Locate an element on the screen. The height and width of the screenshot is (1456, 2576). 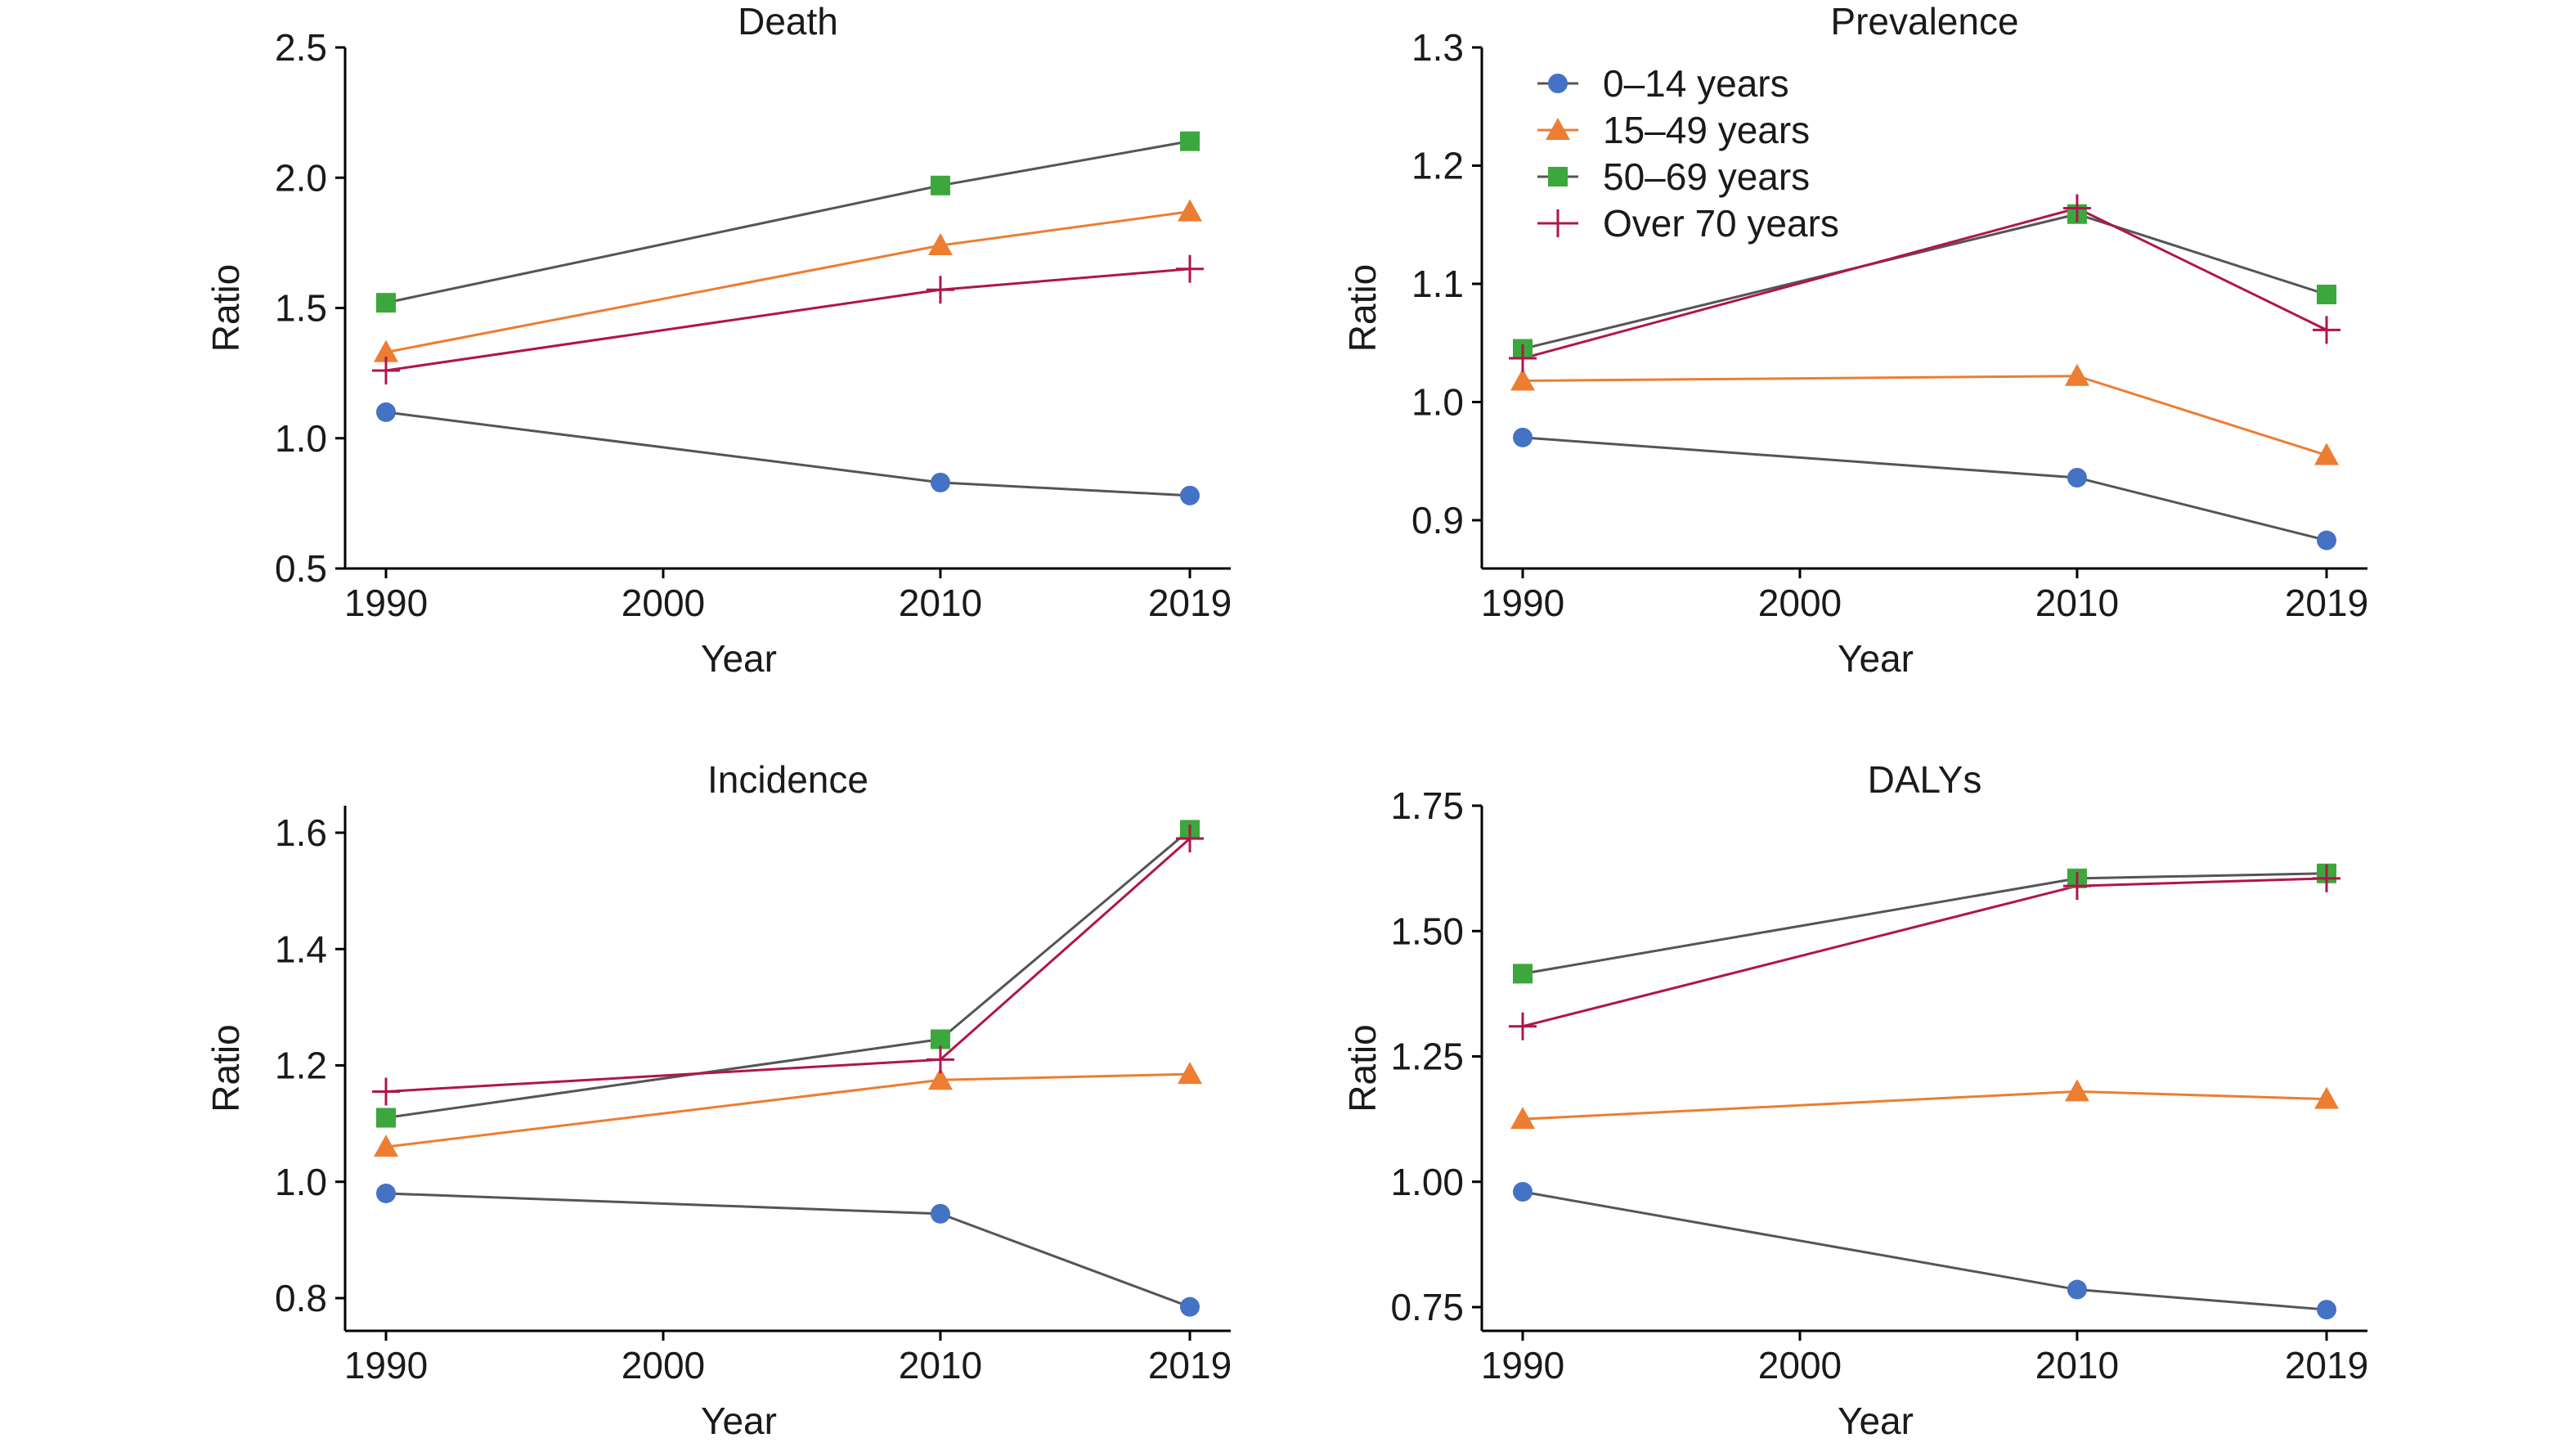
chart-title: DALYs is located at coordinates (1925, 780).